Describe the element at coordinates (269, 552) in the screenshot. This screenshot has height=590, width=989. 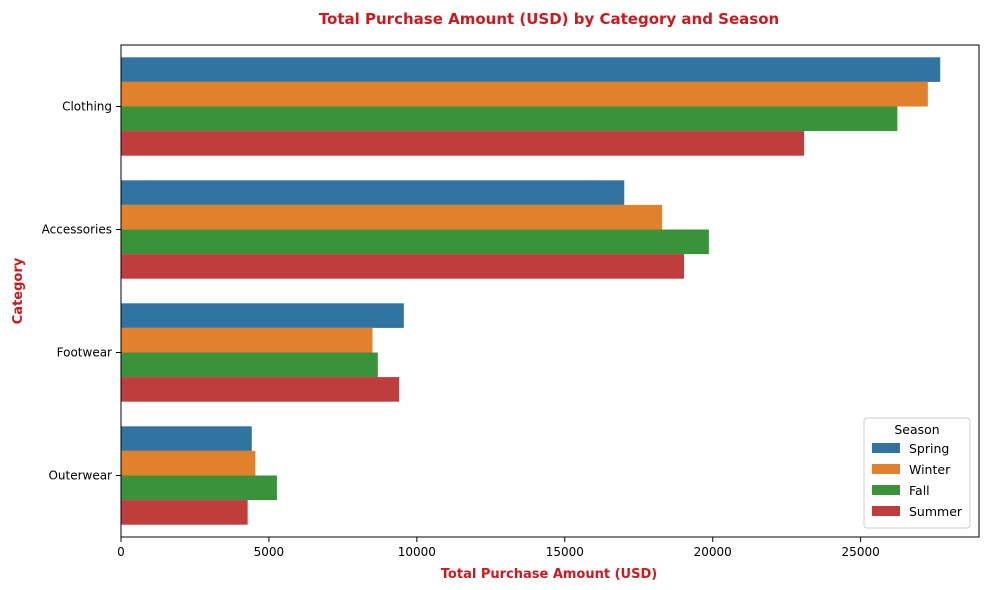
I see `x-tick-label: 5000` at that location.